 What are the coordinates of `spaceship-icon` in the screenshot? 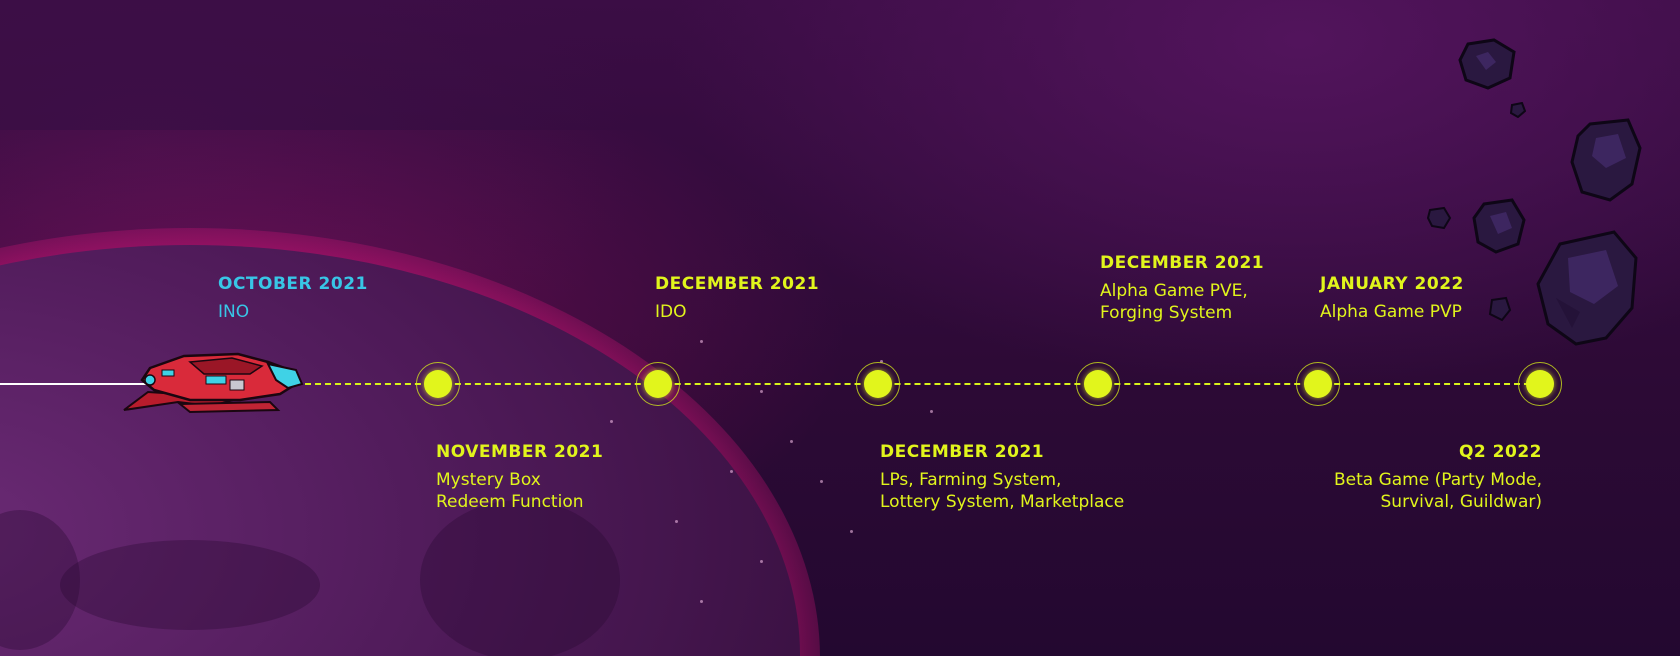 It's located at (213, 383).